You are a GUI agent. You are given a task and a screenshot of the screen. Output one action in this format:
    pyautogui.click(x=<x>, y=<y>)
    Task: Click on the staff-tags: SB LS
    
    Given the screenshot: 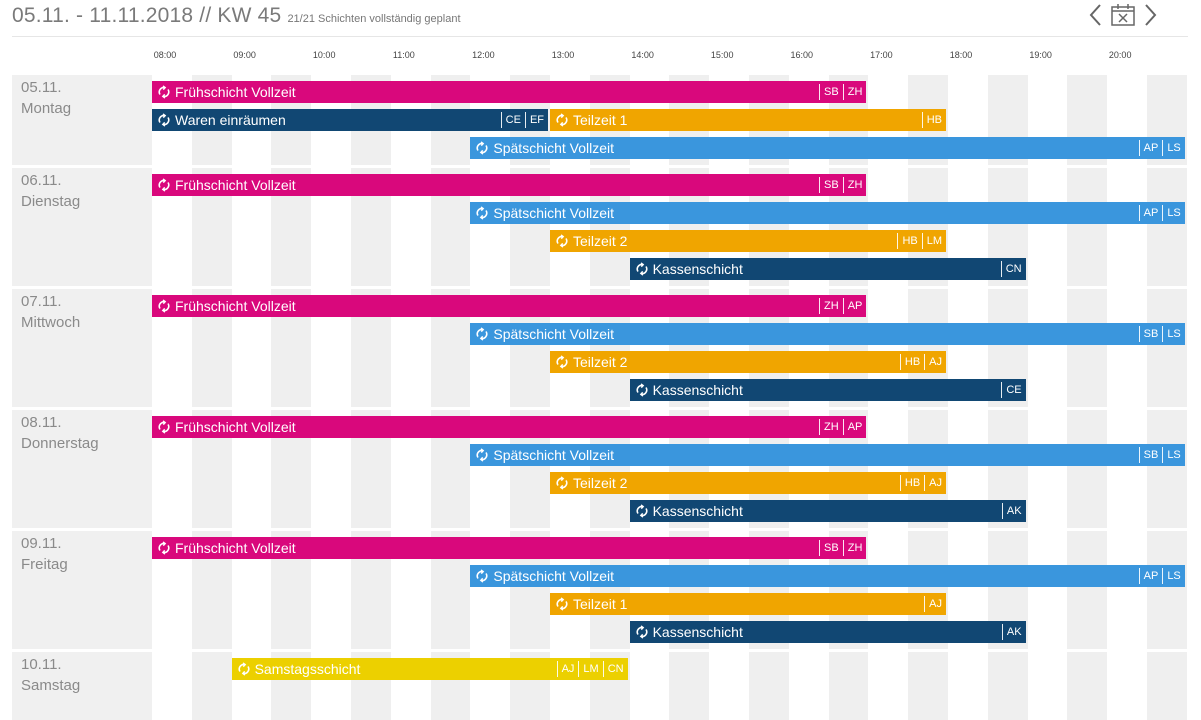 What is the action you would take?
    pyautogui.click(x=1161, y=455)
    